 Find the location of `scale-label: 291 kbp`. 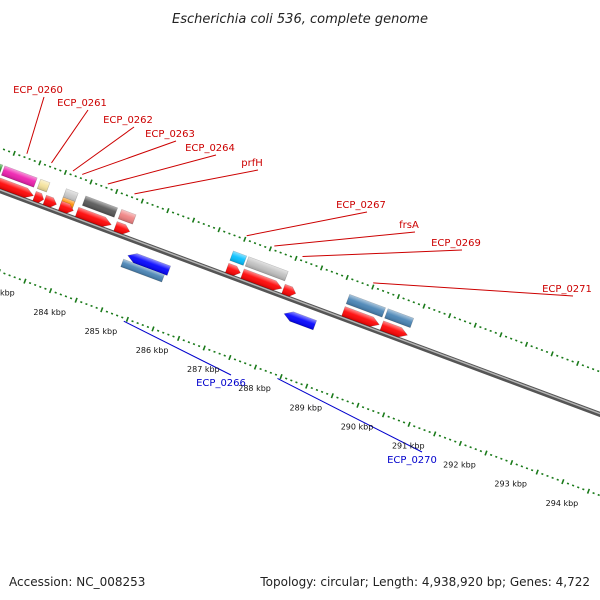

scale-label: 291 kbp is located at coordinates (408, 445).